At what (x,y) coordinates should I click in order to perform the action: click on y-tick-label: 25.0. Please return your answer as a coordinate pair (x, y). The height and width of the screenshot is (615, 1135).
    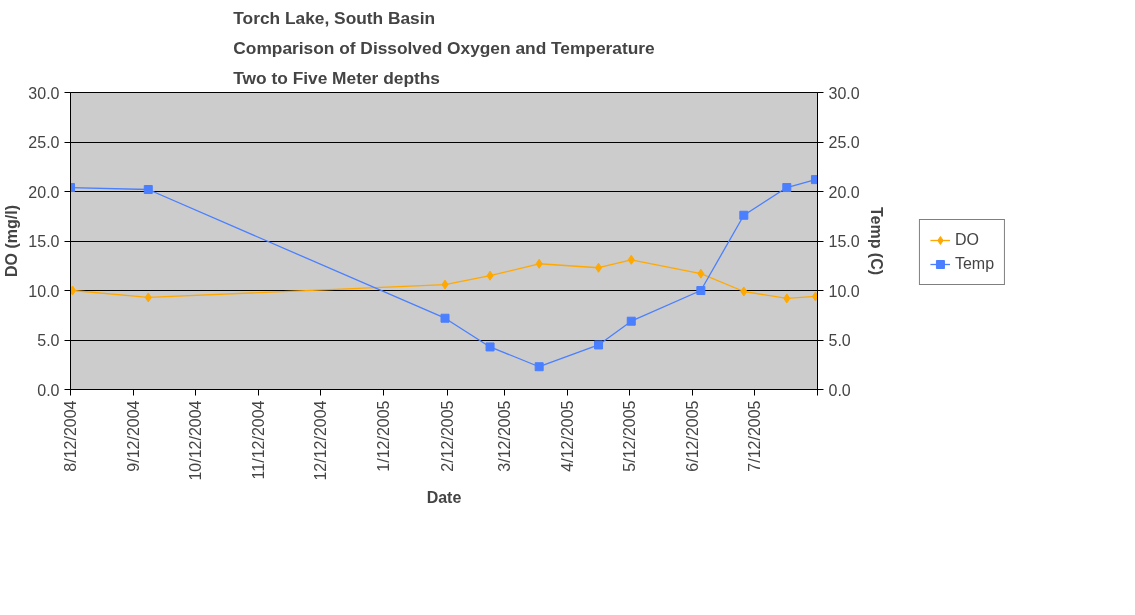
    Looking at the image, I should click on (44, 142).